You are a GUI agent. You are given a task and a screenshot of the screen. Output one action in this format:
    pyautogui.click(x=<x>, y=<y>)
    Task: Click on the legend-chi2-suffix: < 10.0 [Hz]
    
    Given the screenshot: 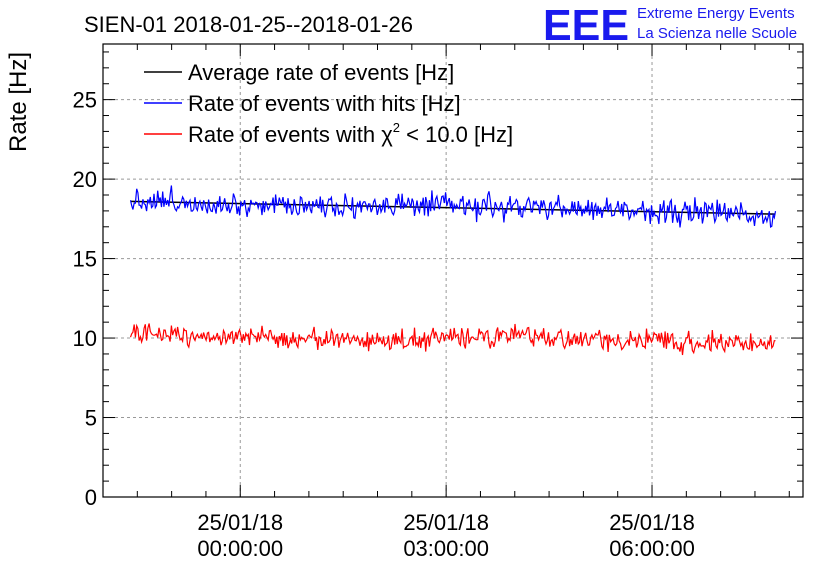 What is the action you would take?
    pyautogui.click(x=456, y=134)
    